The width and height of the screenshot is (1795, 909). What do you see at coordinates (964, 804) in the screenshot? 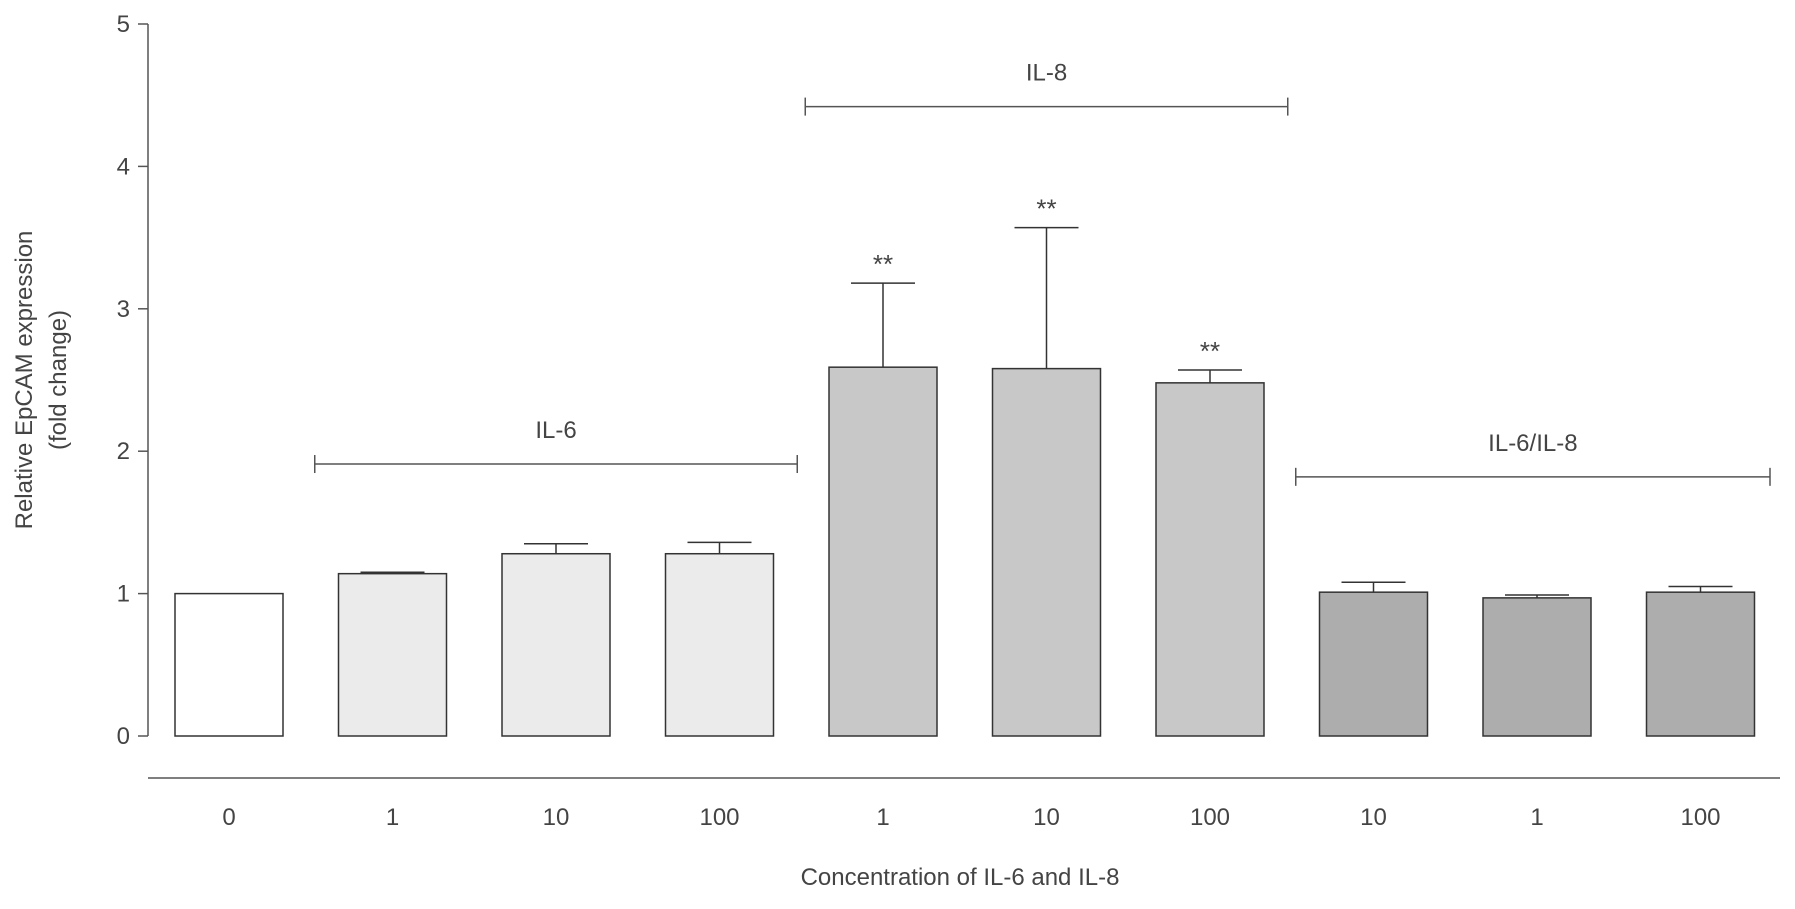
I see `x-axis: 0 1 10 100 1 10 100 10 1 100` at bounding box center [964, 804].